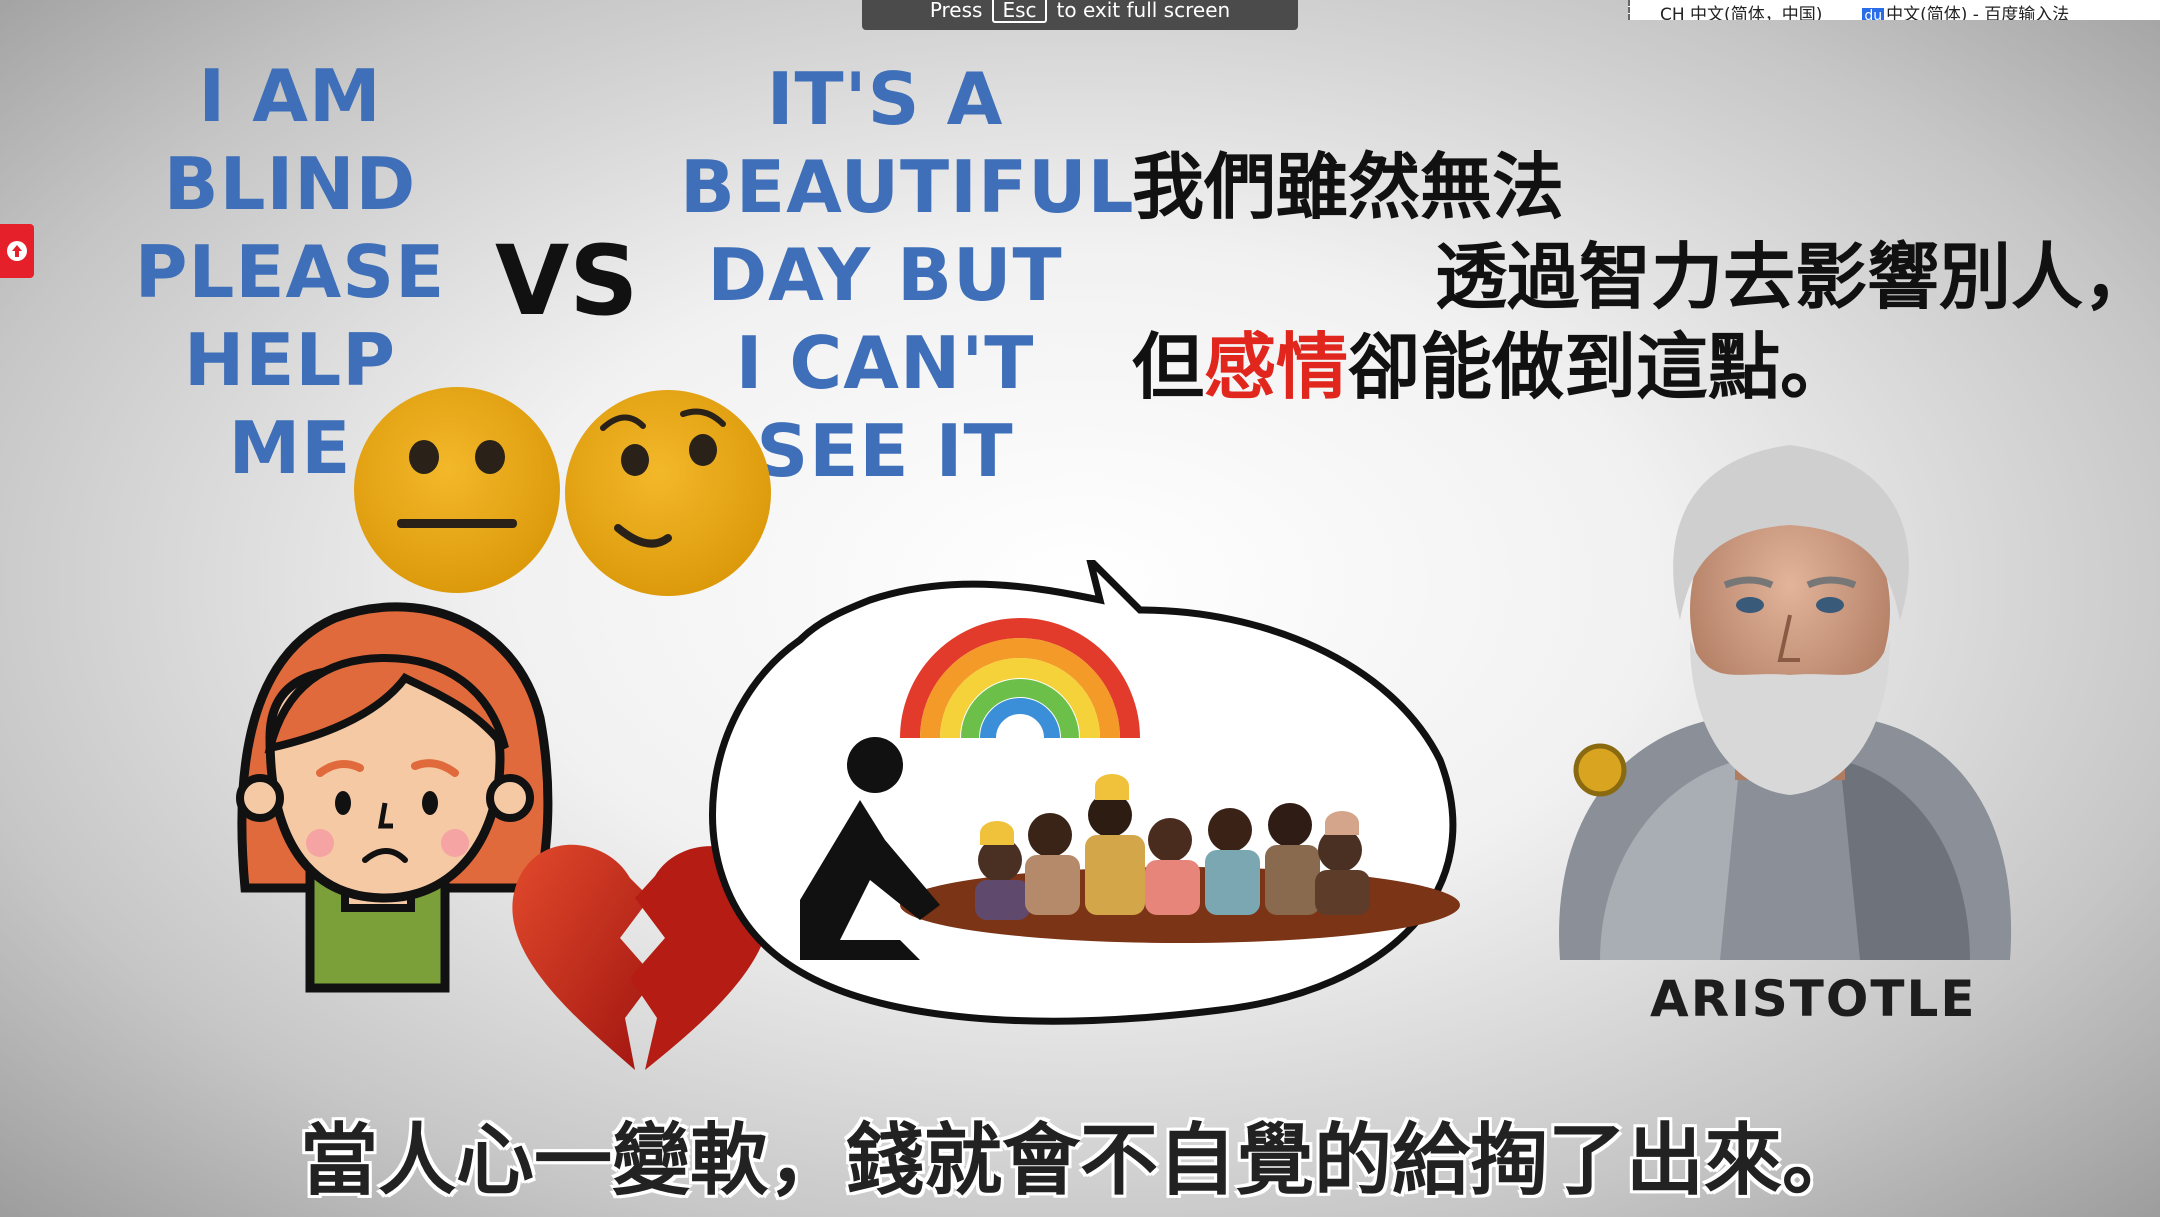 This screenshot has height=1217, width=2160. What do you see at coordinates (1873, 14) in the screenshot?
I see `baidu-ime-icon: du` at bounding box center [1873, 14].